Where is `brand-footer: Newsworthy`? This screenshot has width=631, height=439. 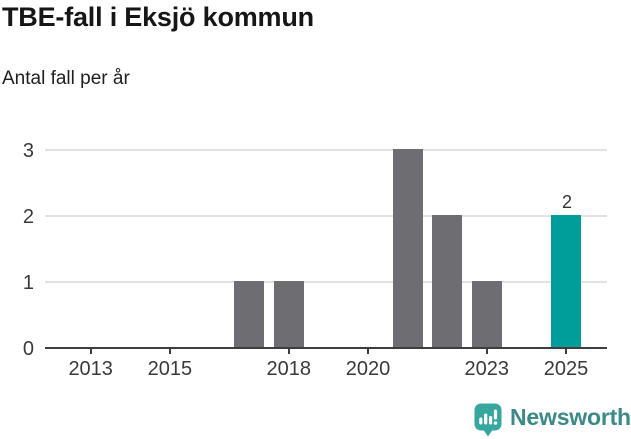
brand-footer: Newsworthy is located at coordinates (552, 420).